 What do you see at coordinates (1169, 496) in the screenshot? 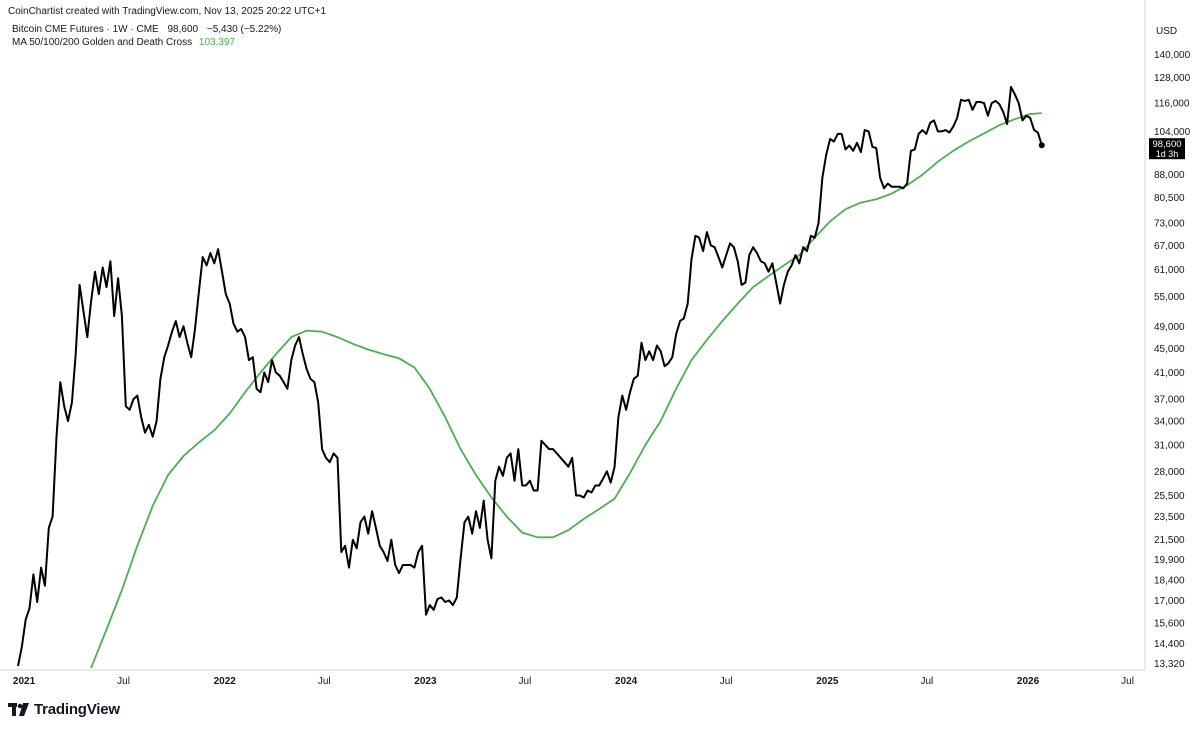
I see `y-tick-label: 25,500` at bounding box center [1169, 496].